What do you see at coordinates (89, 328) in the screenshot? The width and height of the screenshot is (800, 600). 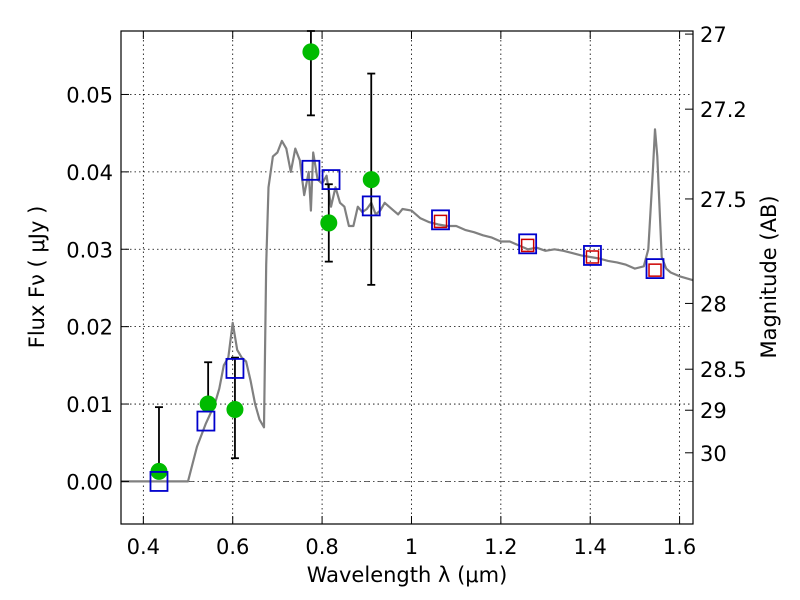 I see `y-tick-label: 0.02` at bounding box center [89, 328].